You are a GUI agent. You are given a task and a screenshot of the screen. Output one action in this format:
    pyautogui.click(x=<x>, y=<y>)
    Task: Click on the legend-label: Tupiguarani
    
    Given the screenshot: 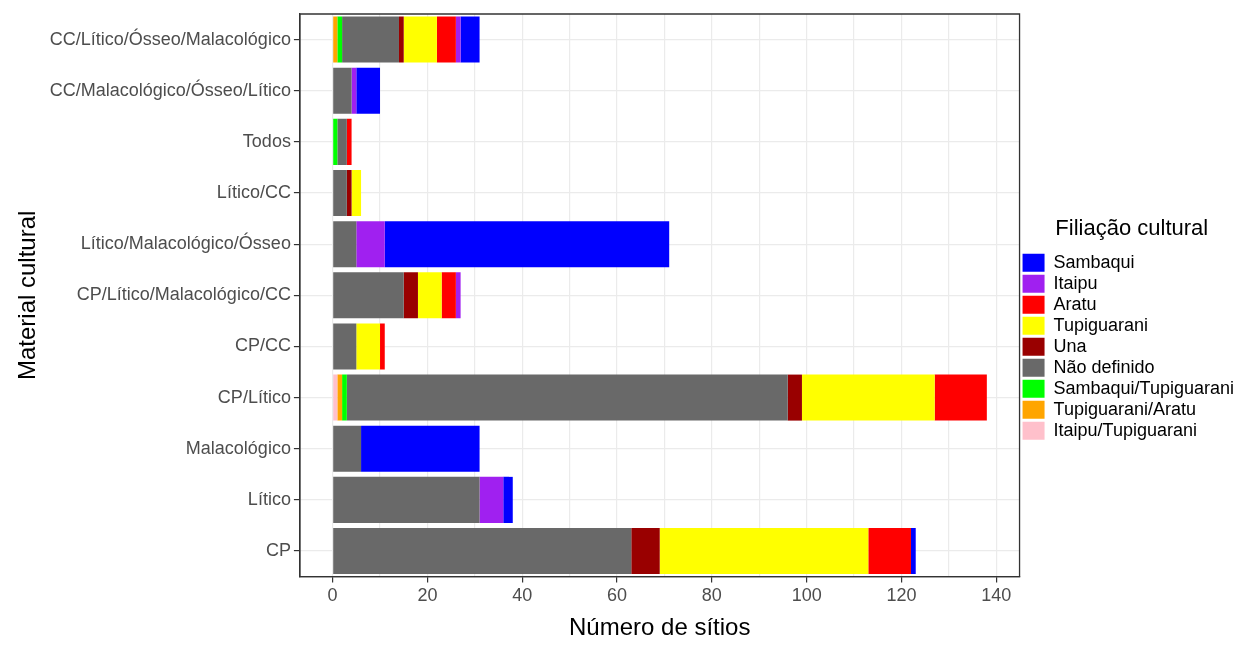 What is the action you would take?
    pyautogui.click(x=1100, y=324)
    